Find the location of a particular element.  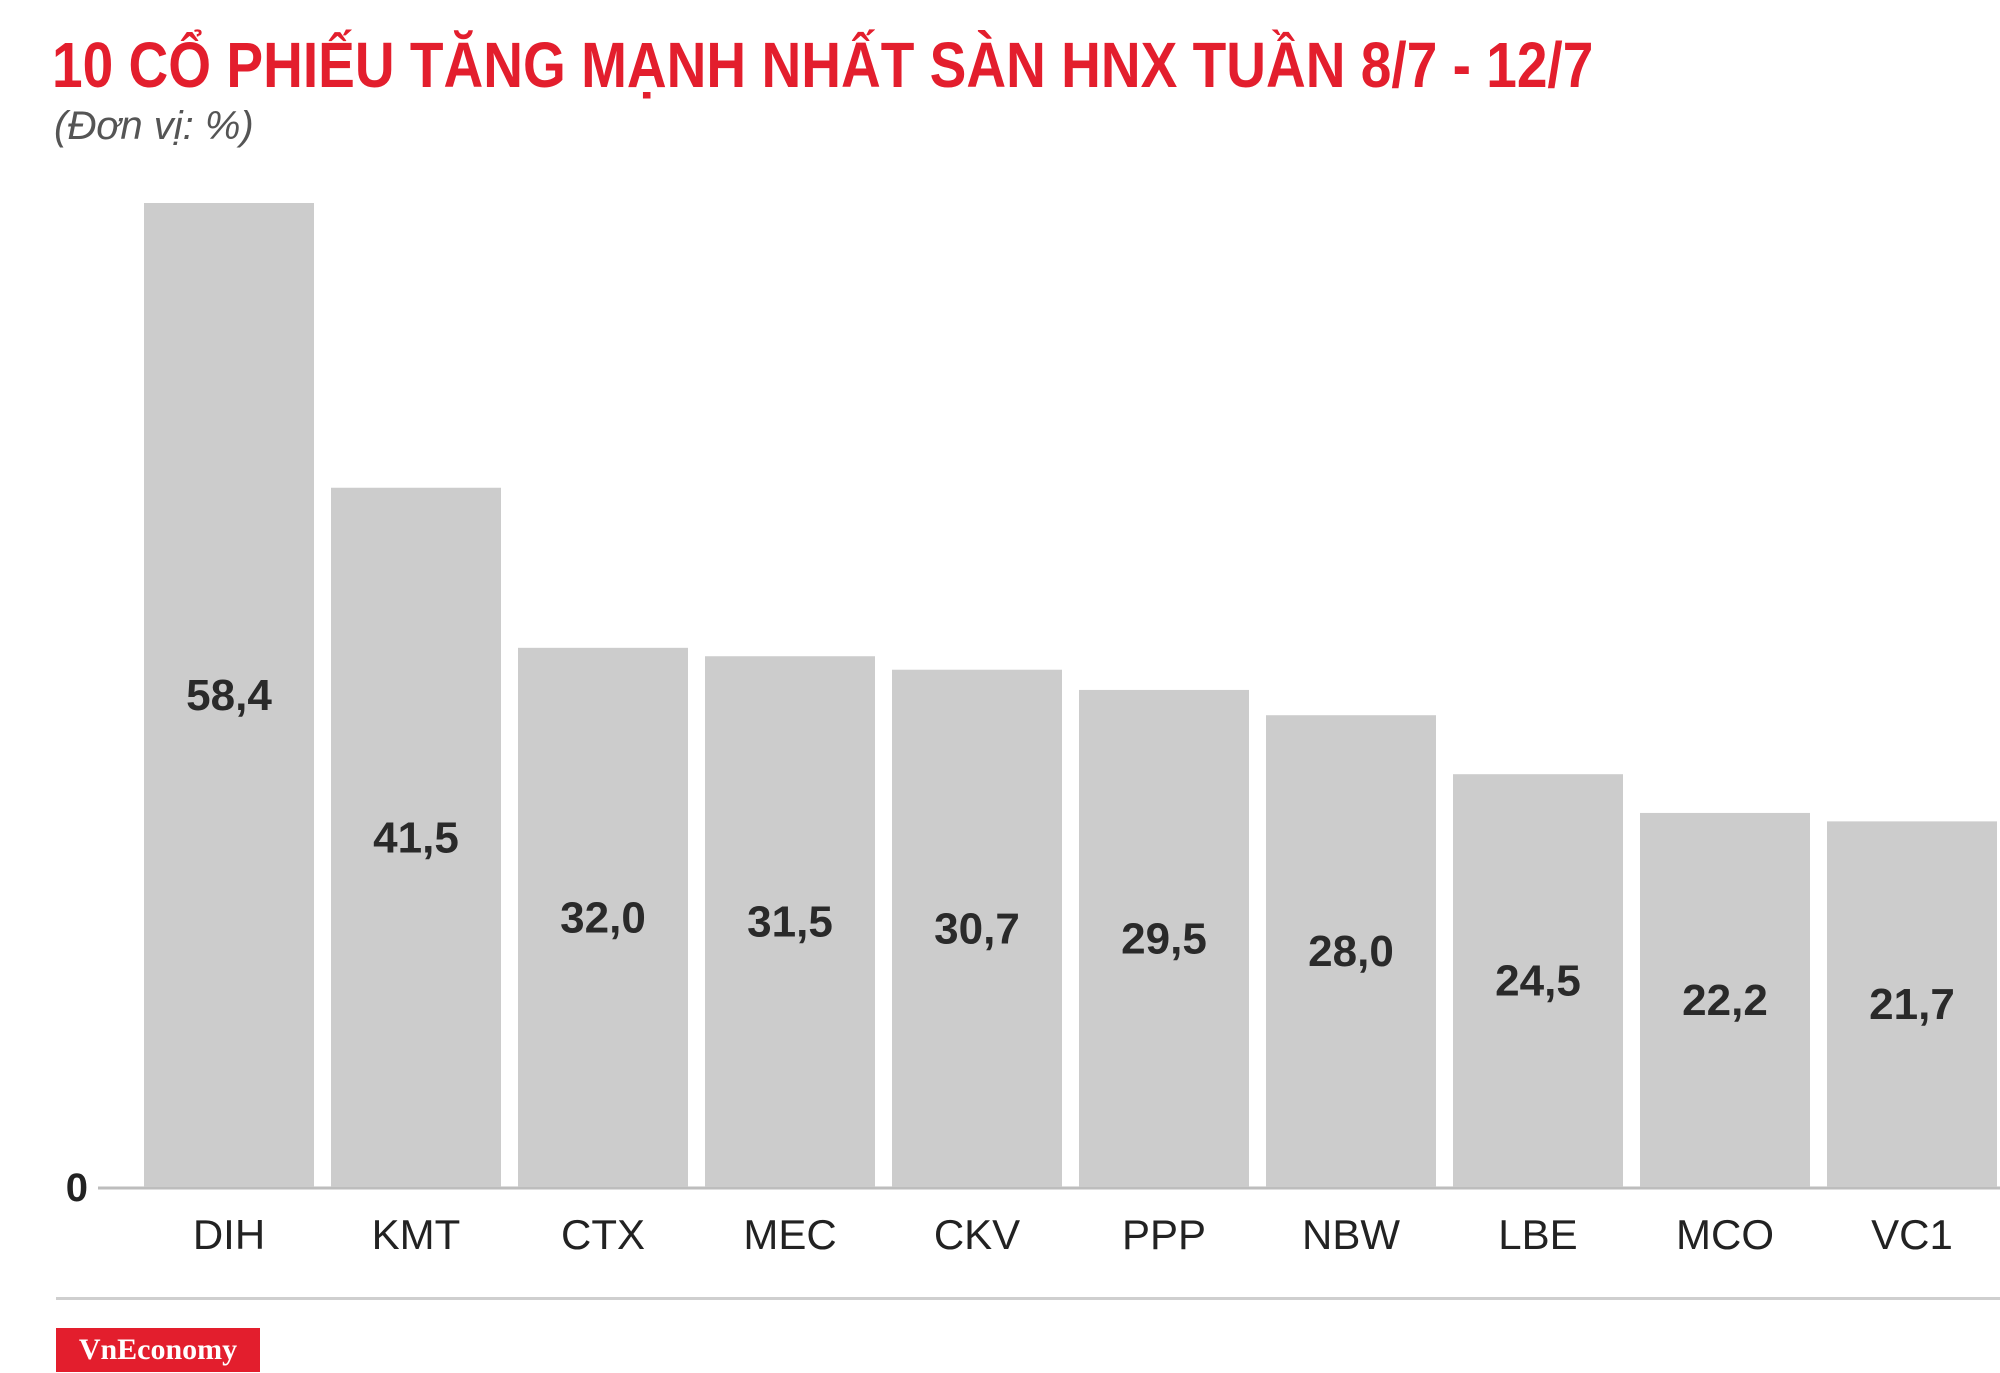

brand-logo: VnEconomy is located at coordinates (158, 1350).